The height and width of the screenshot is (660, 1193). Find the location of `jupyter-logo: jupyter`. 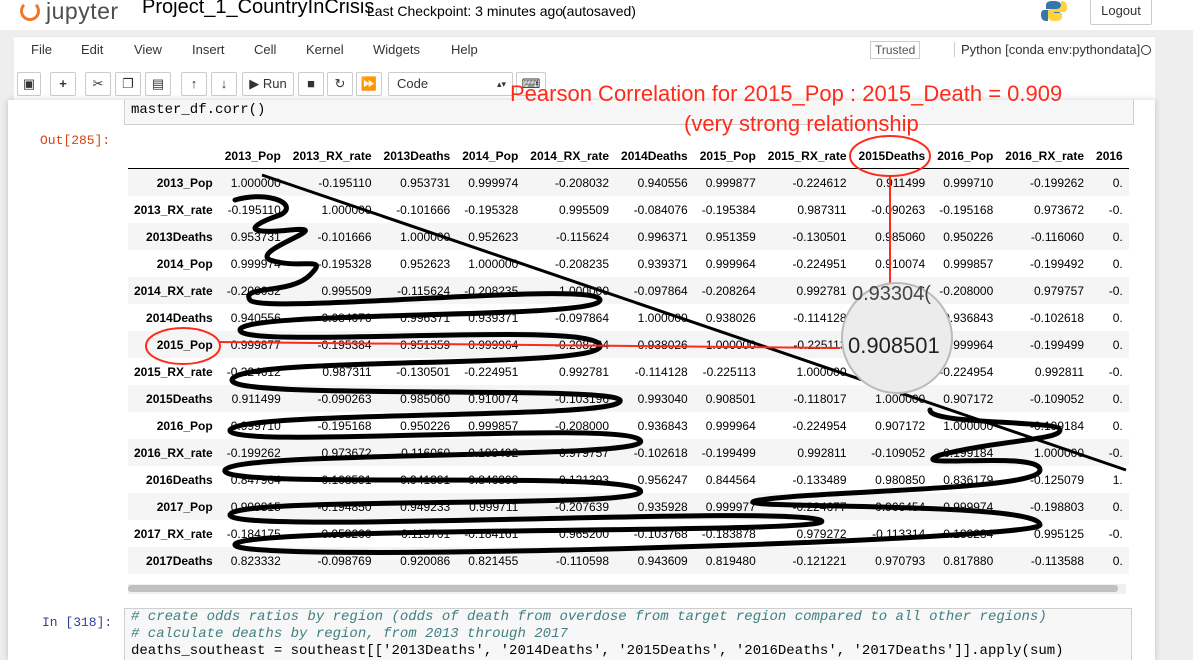

jupyter-logo: jupyter is located at coordinates (69, 12).